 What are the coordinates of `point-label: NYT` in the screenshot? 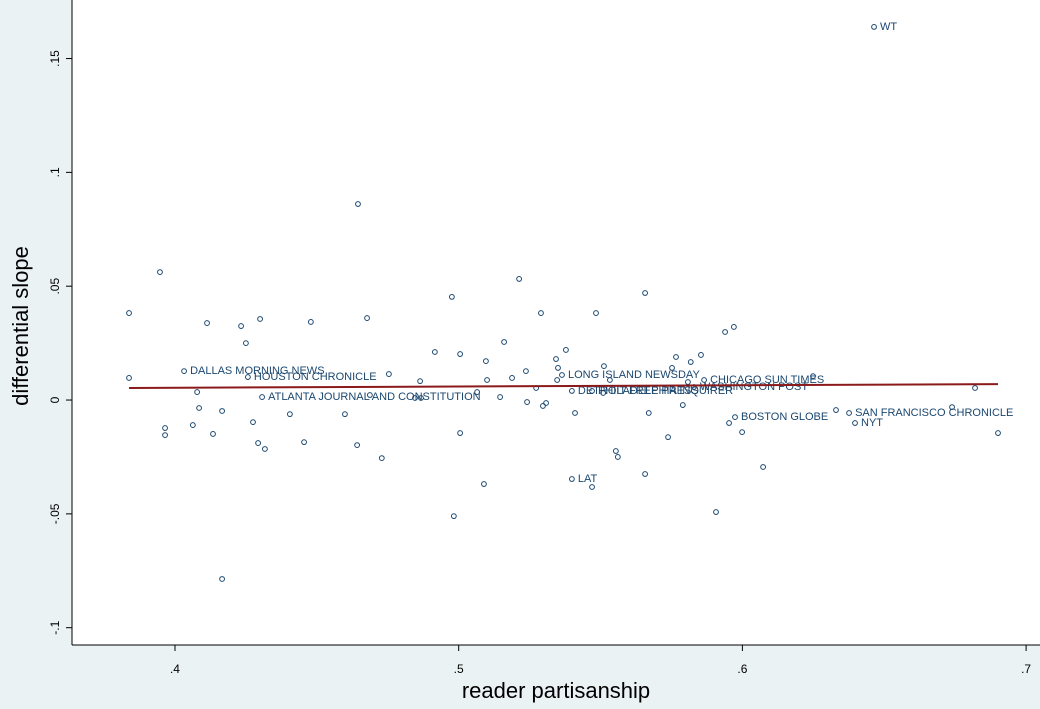 It's located at (872, 423).